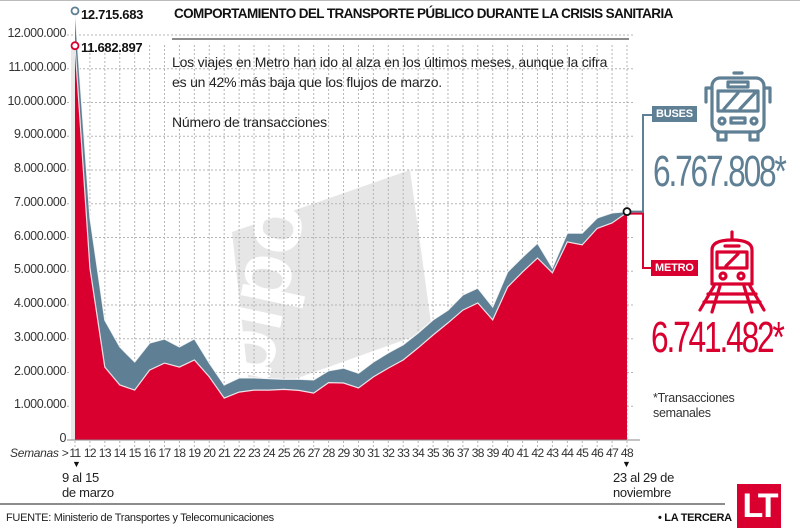  What do you see at coordinates (62, 438) in the screenshot?
I see `y-tick-label: 0` at bounding box center [62, 438].